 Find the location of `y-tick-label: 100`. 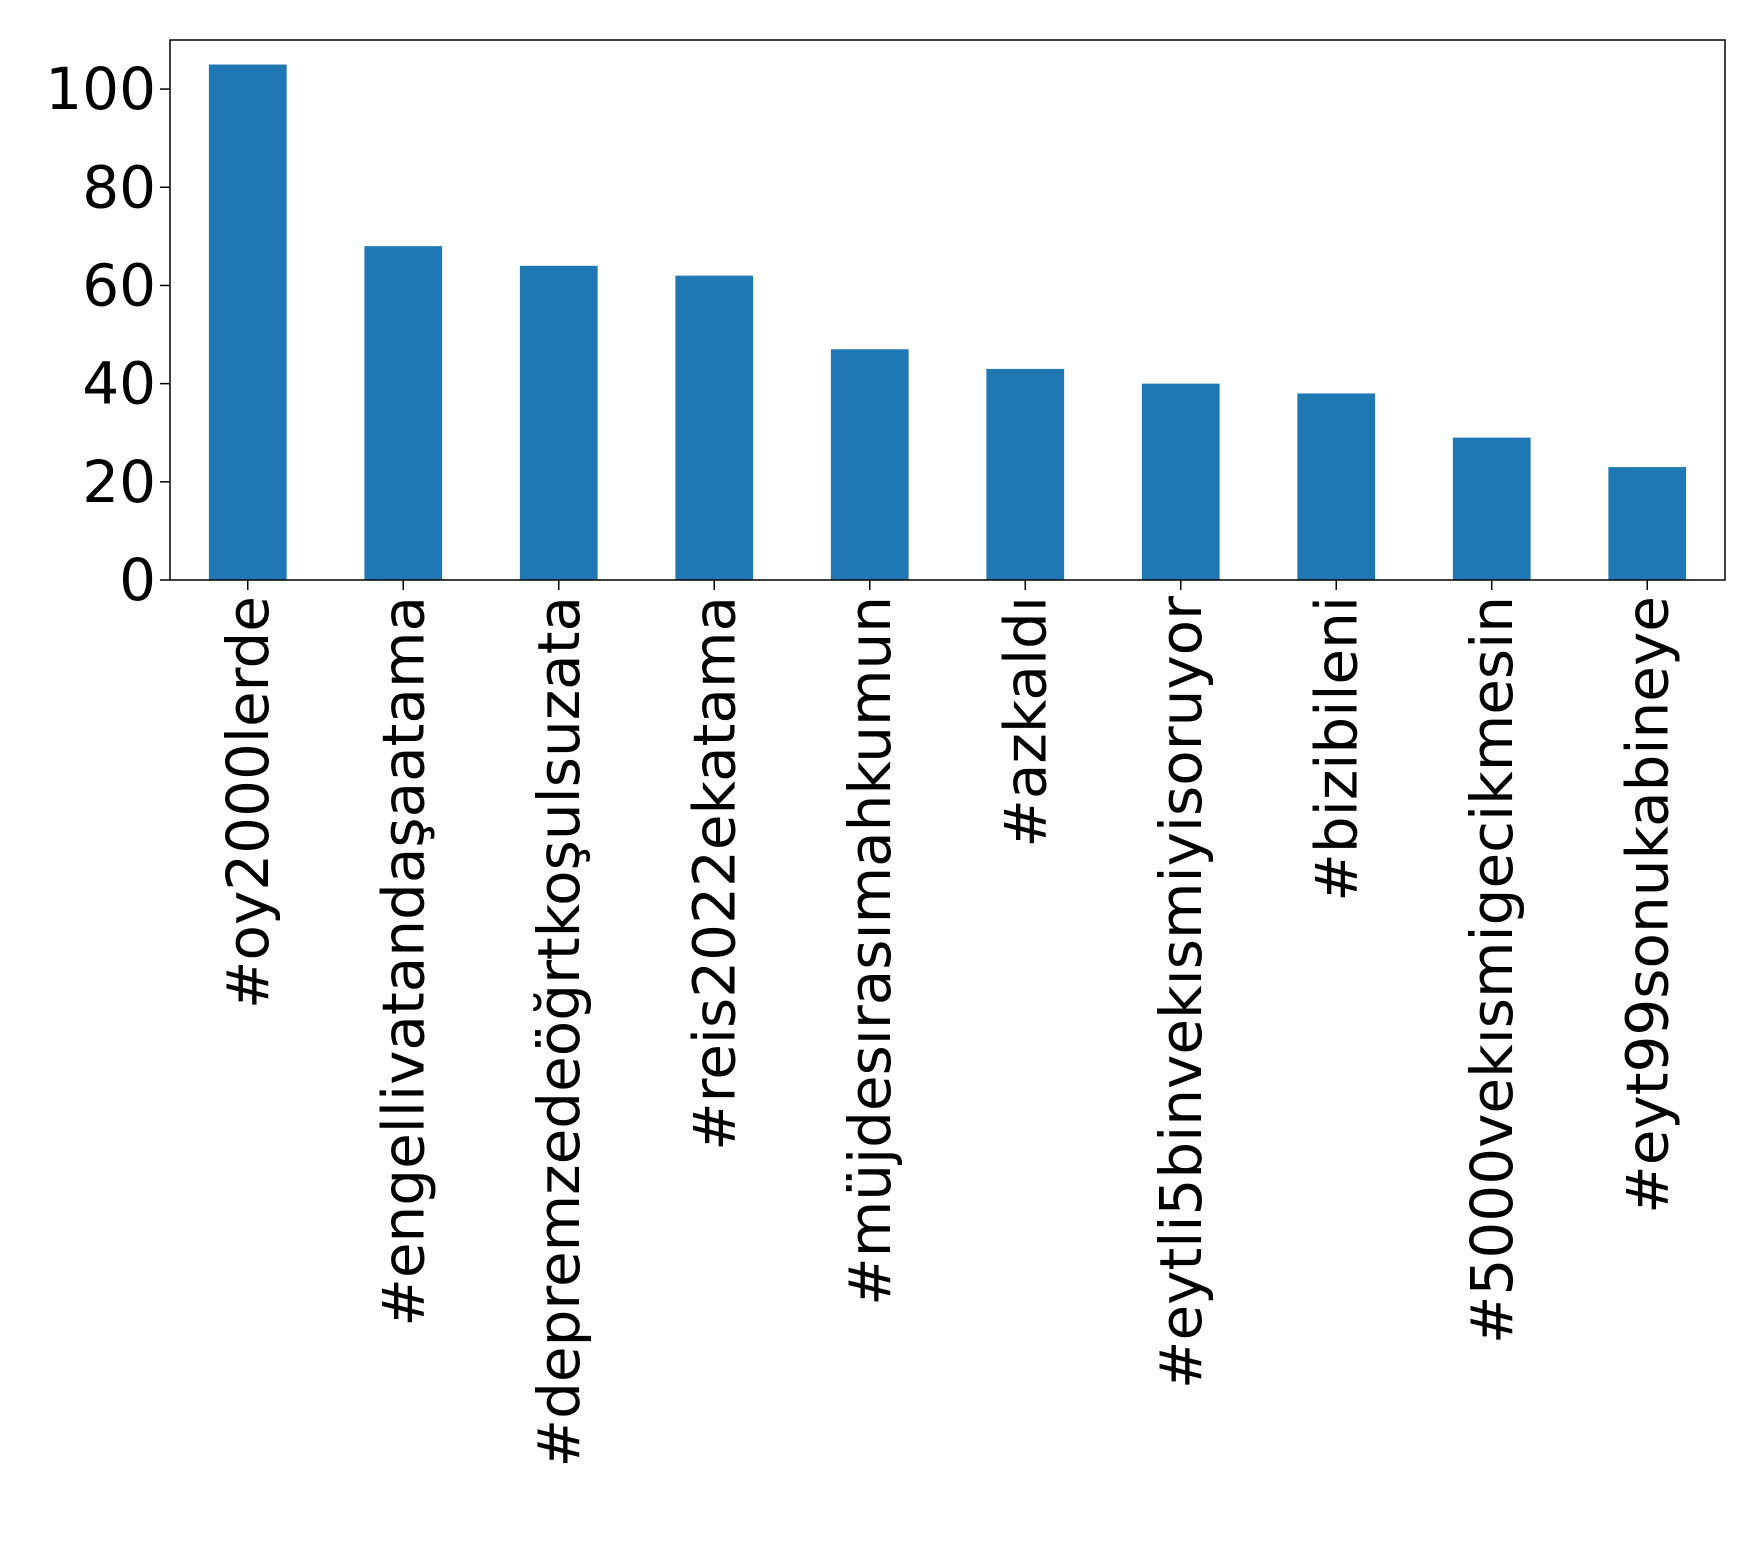

y-tick-label: 100 is located at coordinates (100, 89).